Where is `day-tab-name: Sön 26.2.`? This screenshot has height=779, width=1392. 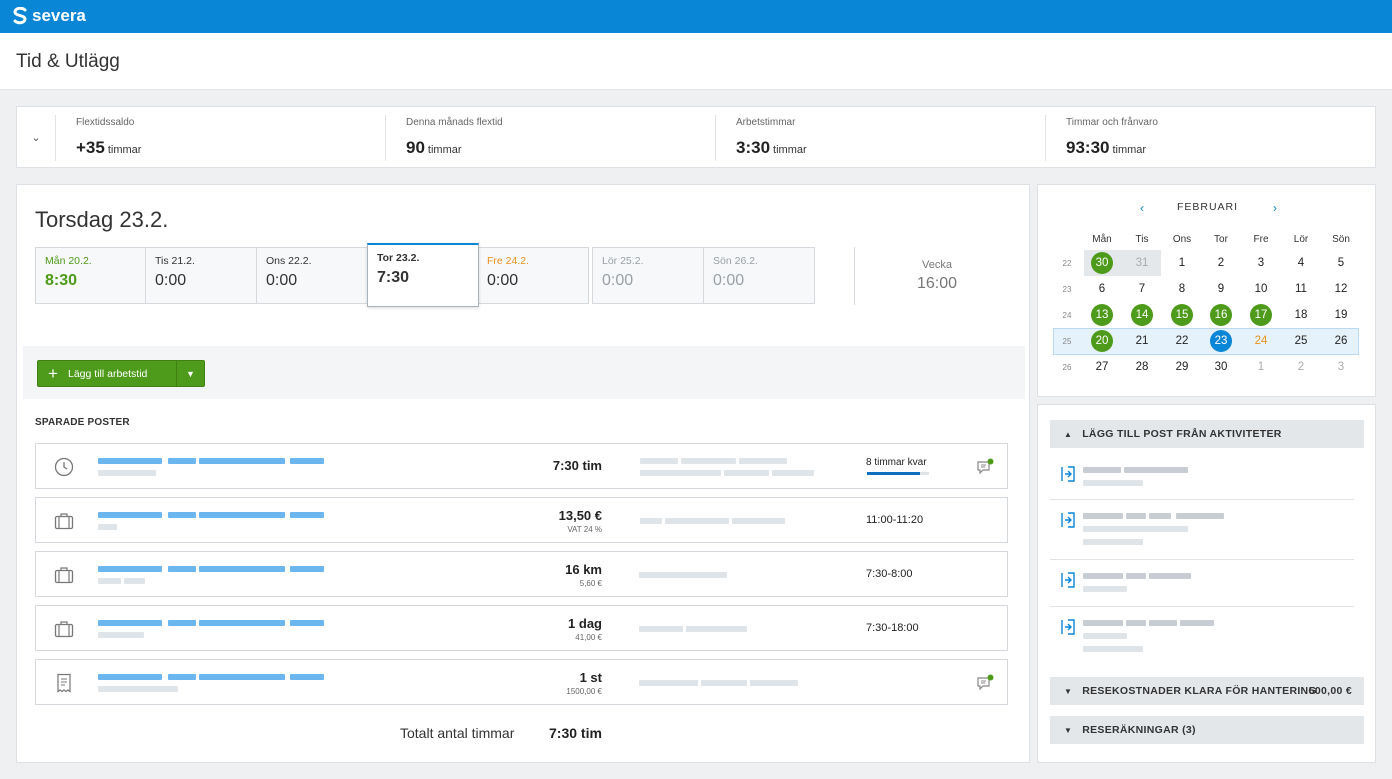 day-tab-name: Sön 26.2. is located at coordinates (735, 261).